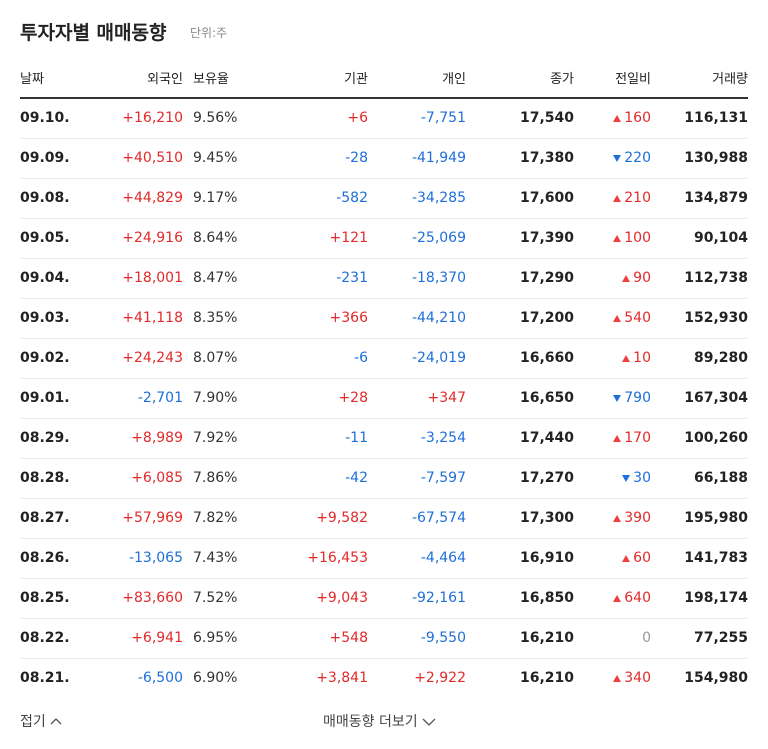  What do you see at coordinates (160, 678) in the screenshot?
I see `table-cell: -6,500` at bounding box center [160, 678].